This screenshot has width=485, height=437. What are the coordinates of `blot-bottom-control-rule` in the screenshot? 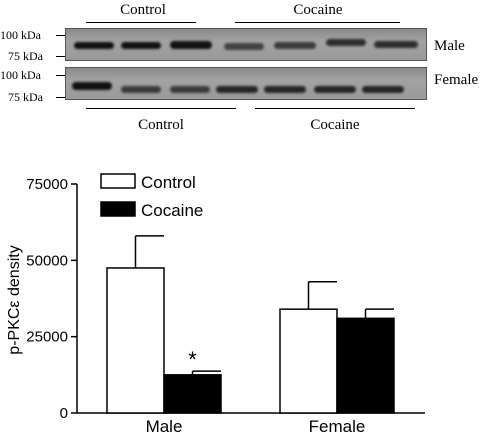 It's located at (161, 108).